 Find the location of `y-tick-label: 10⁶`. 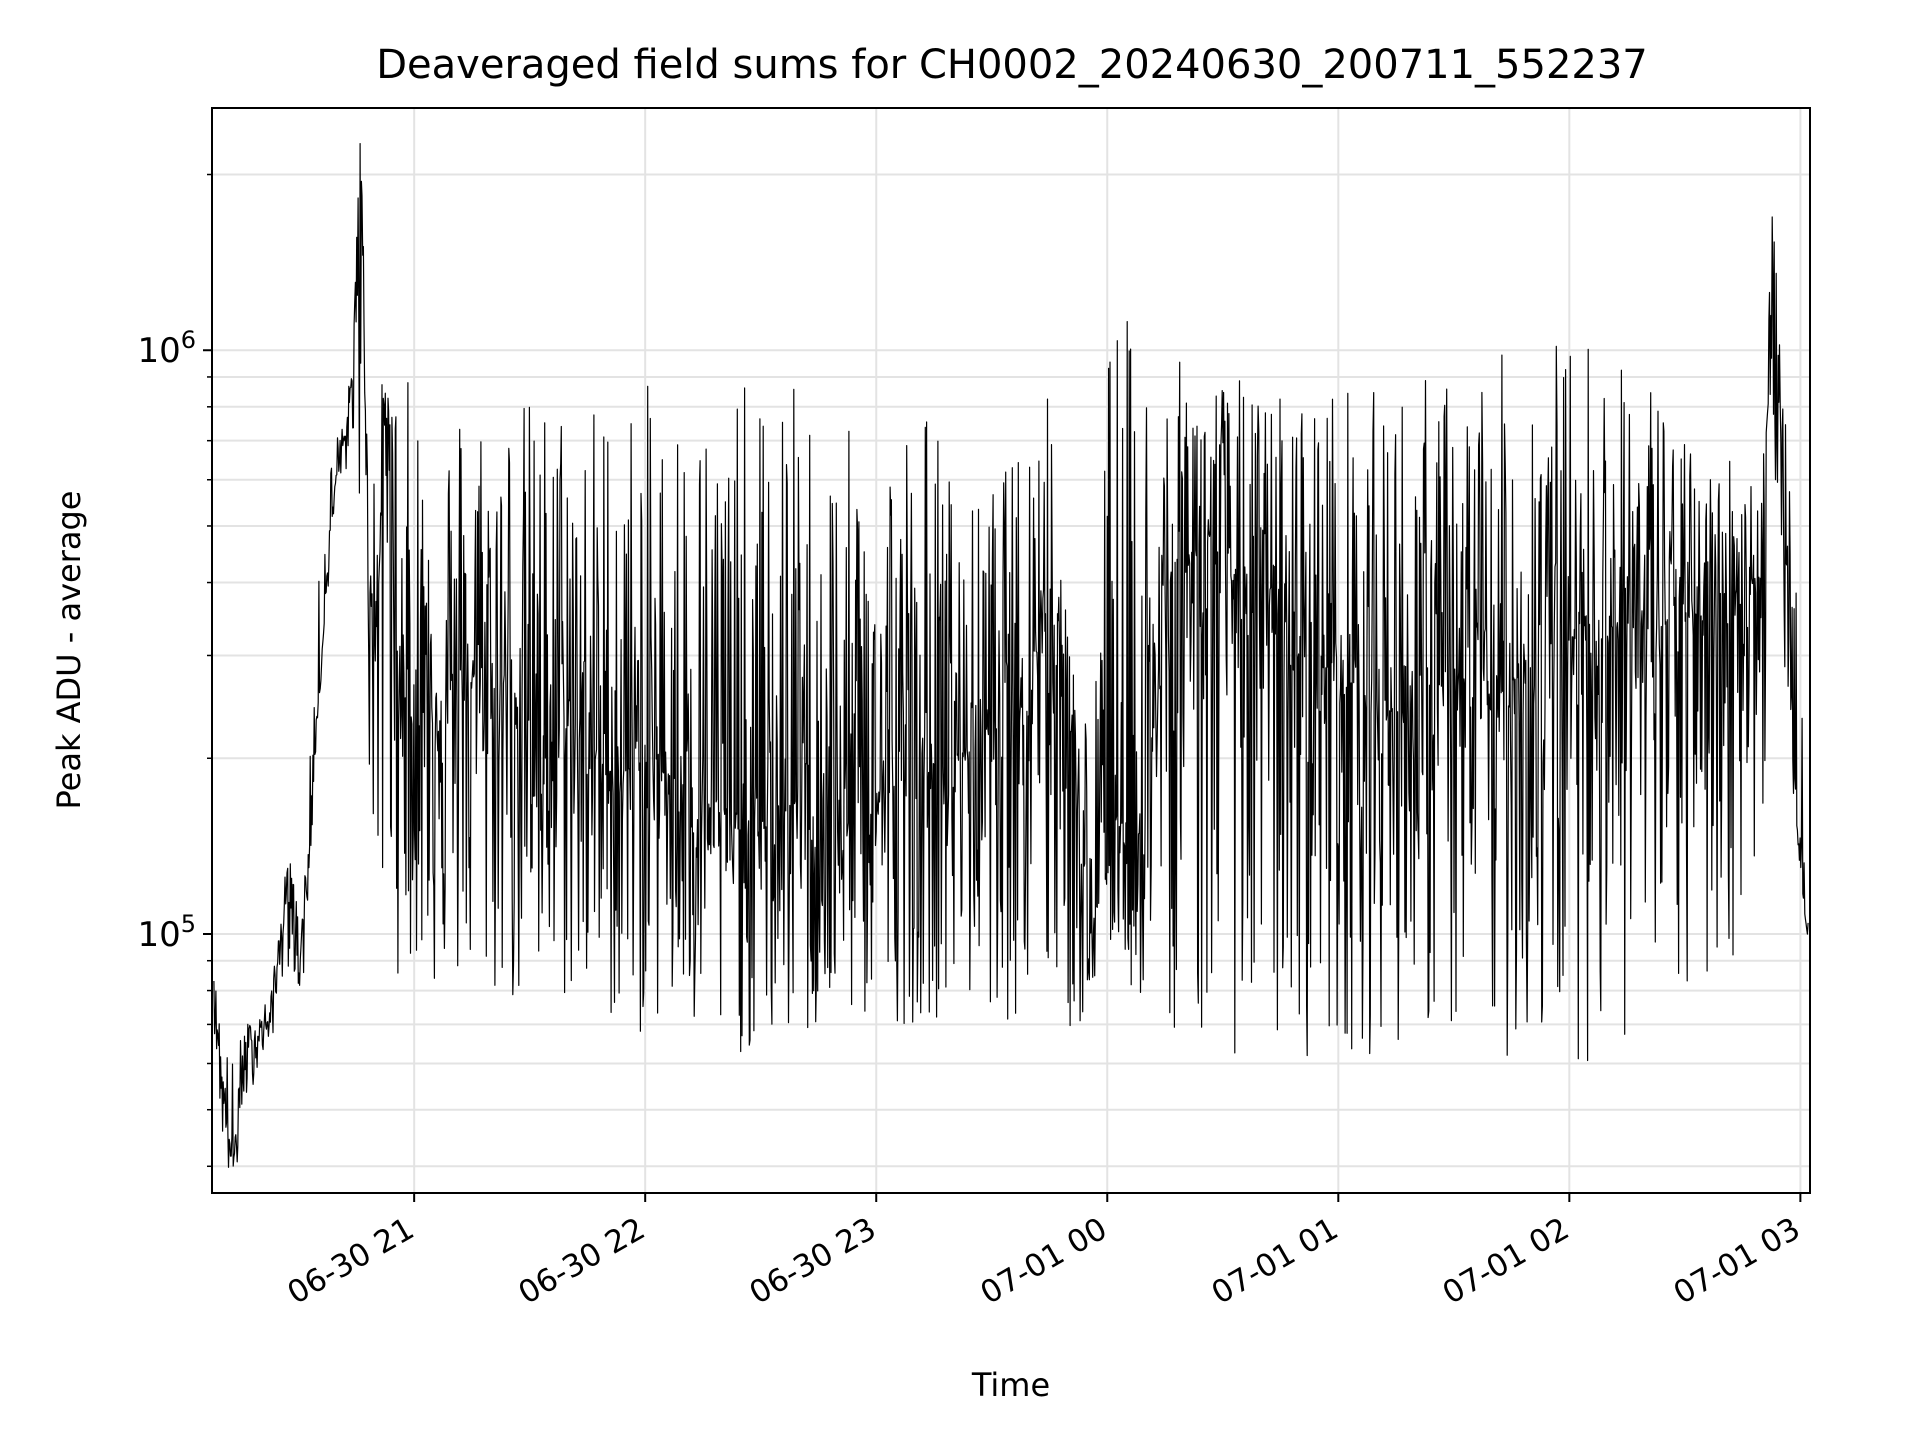

y-tick-label: 10⁶ is located at coordinates (166, 348).